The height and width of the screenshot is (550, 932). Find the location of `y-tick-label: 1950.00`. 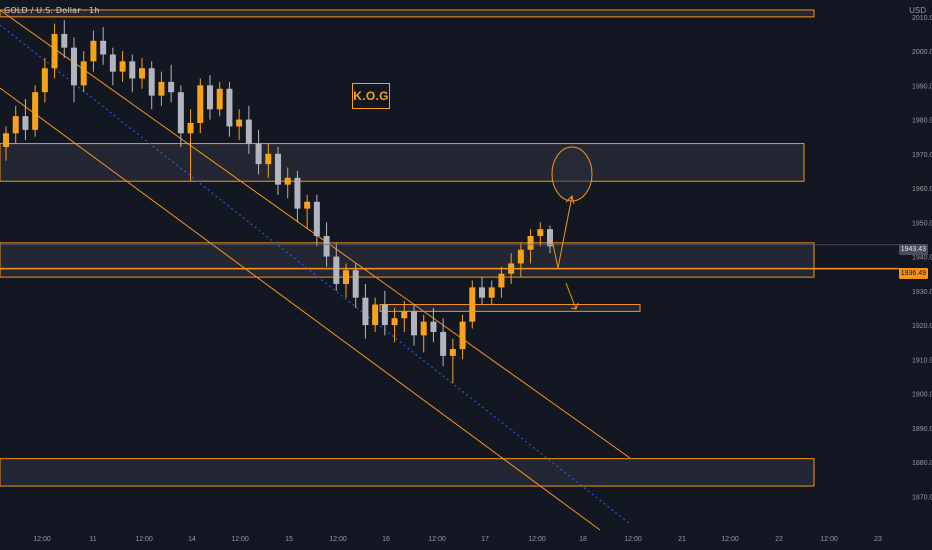

y-tick-label: 1950.00 is located at coordinates (922, 223).